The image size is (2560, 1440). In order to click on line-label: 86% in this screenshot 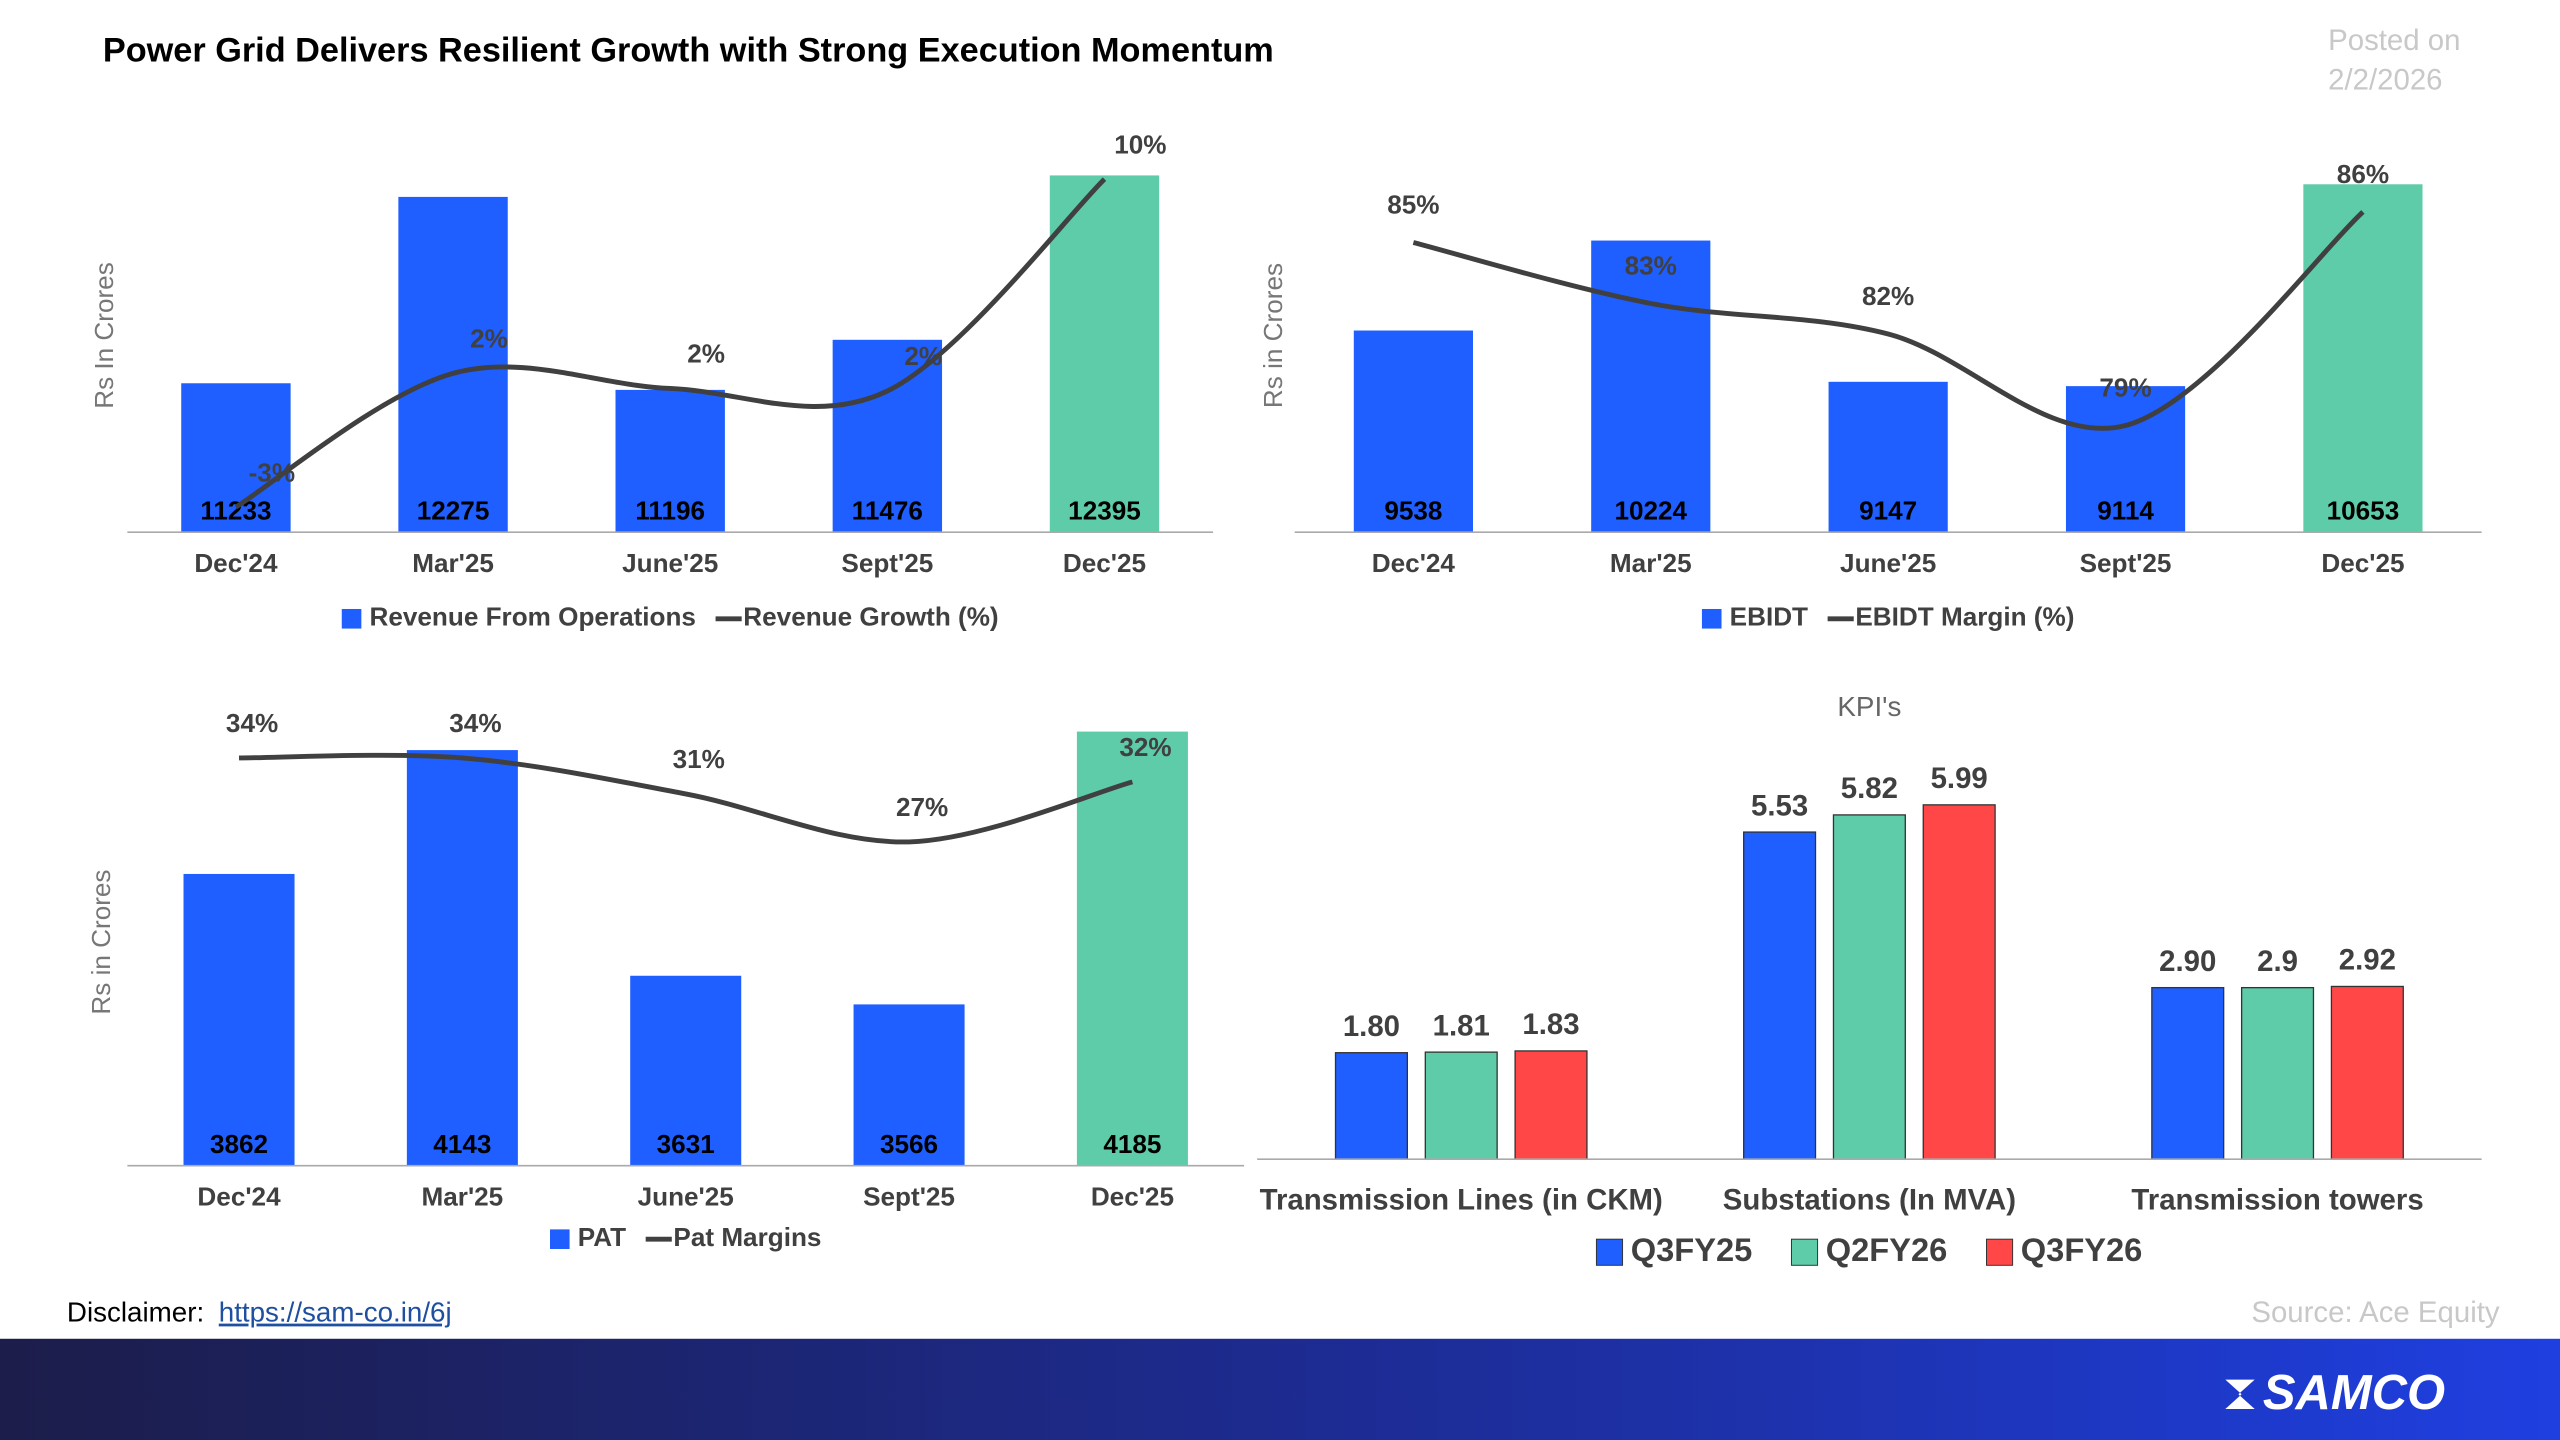, I will do `click(2363, 174)`.